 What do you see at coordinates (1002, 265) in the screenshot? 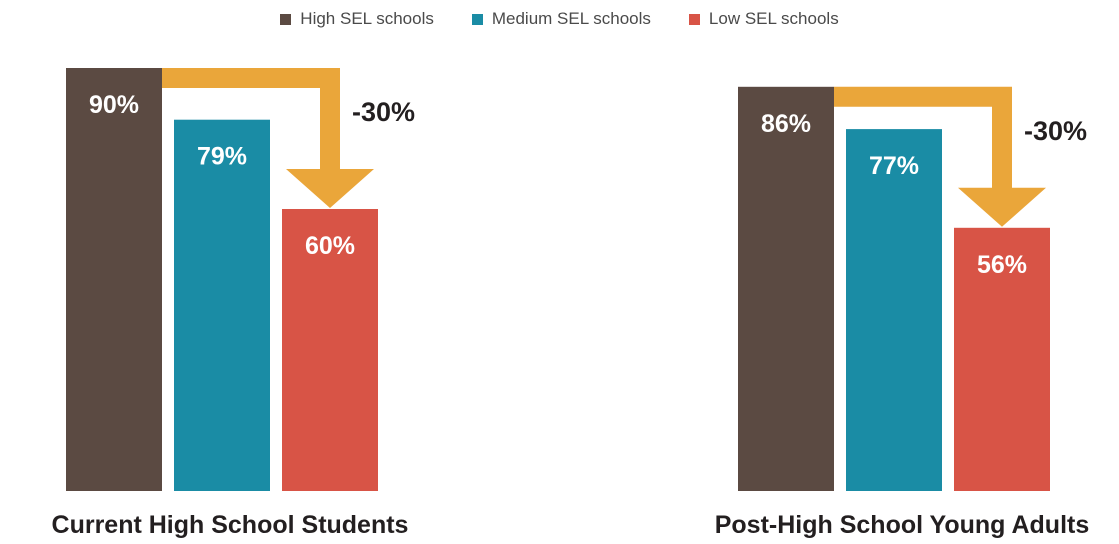
I see `bar-value-label: 56%` at bounding box center [1002, 265].